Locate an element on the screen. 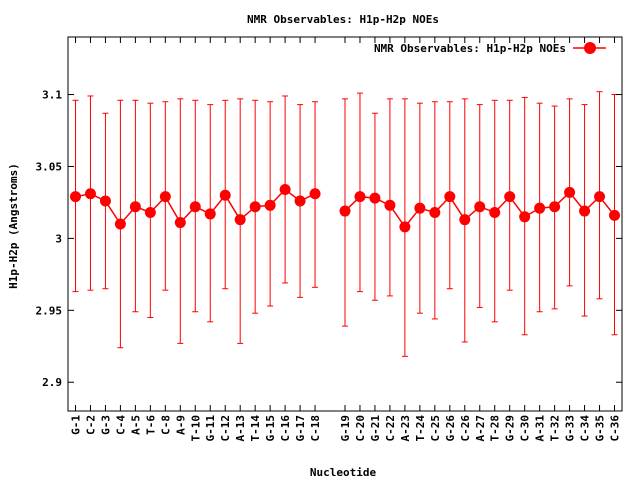 The height and width of the screenshot is (480, 640). legend: NMR Observables: H1p-H2p NOEs is located at coordinates (490, 48).